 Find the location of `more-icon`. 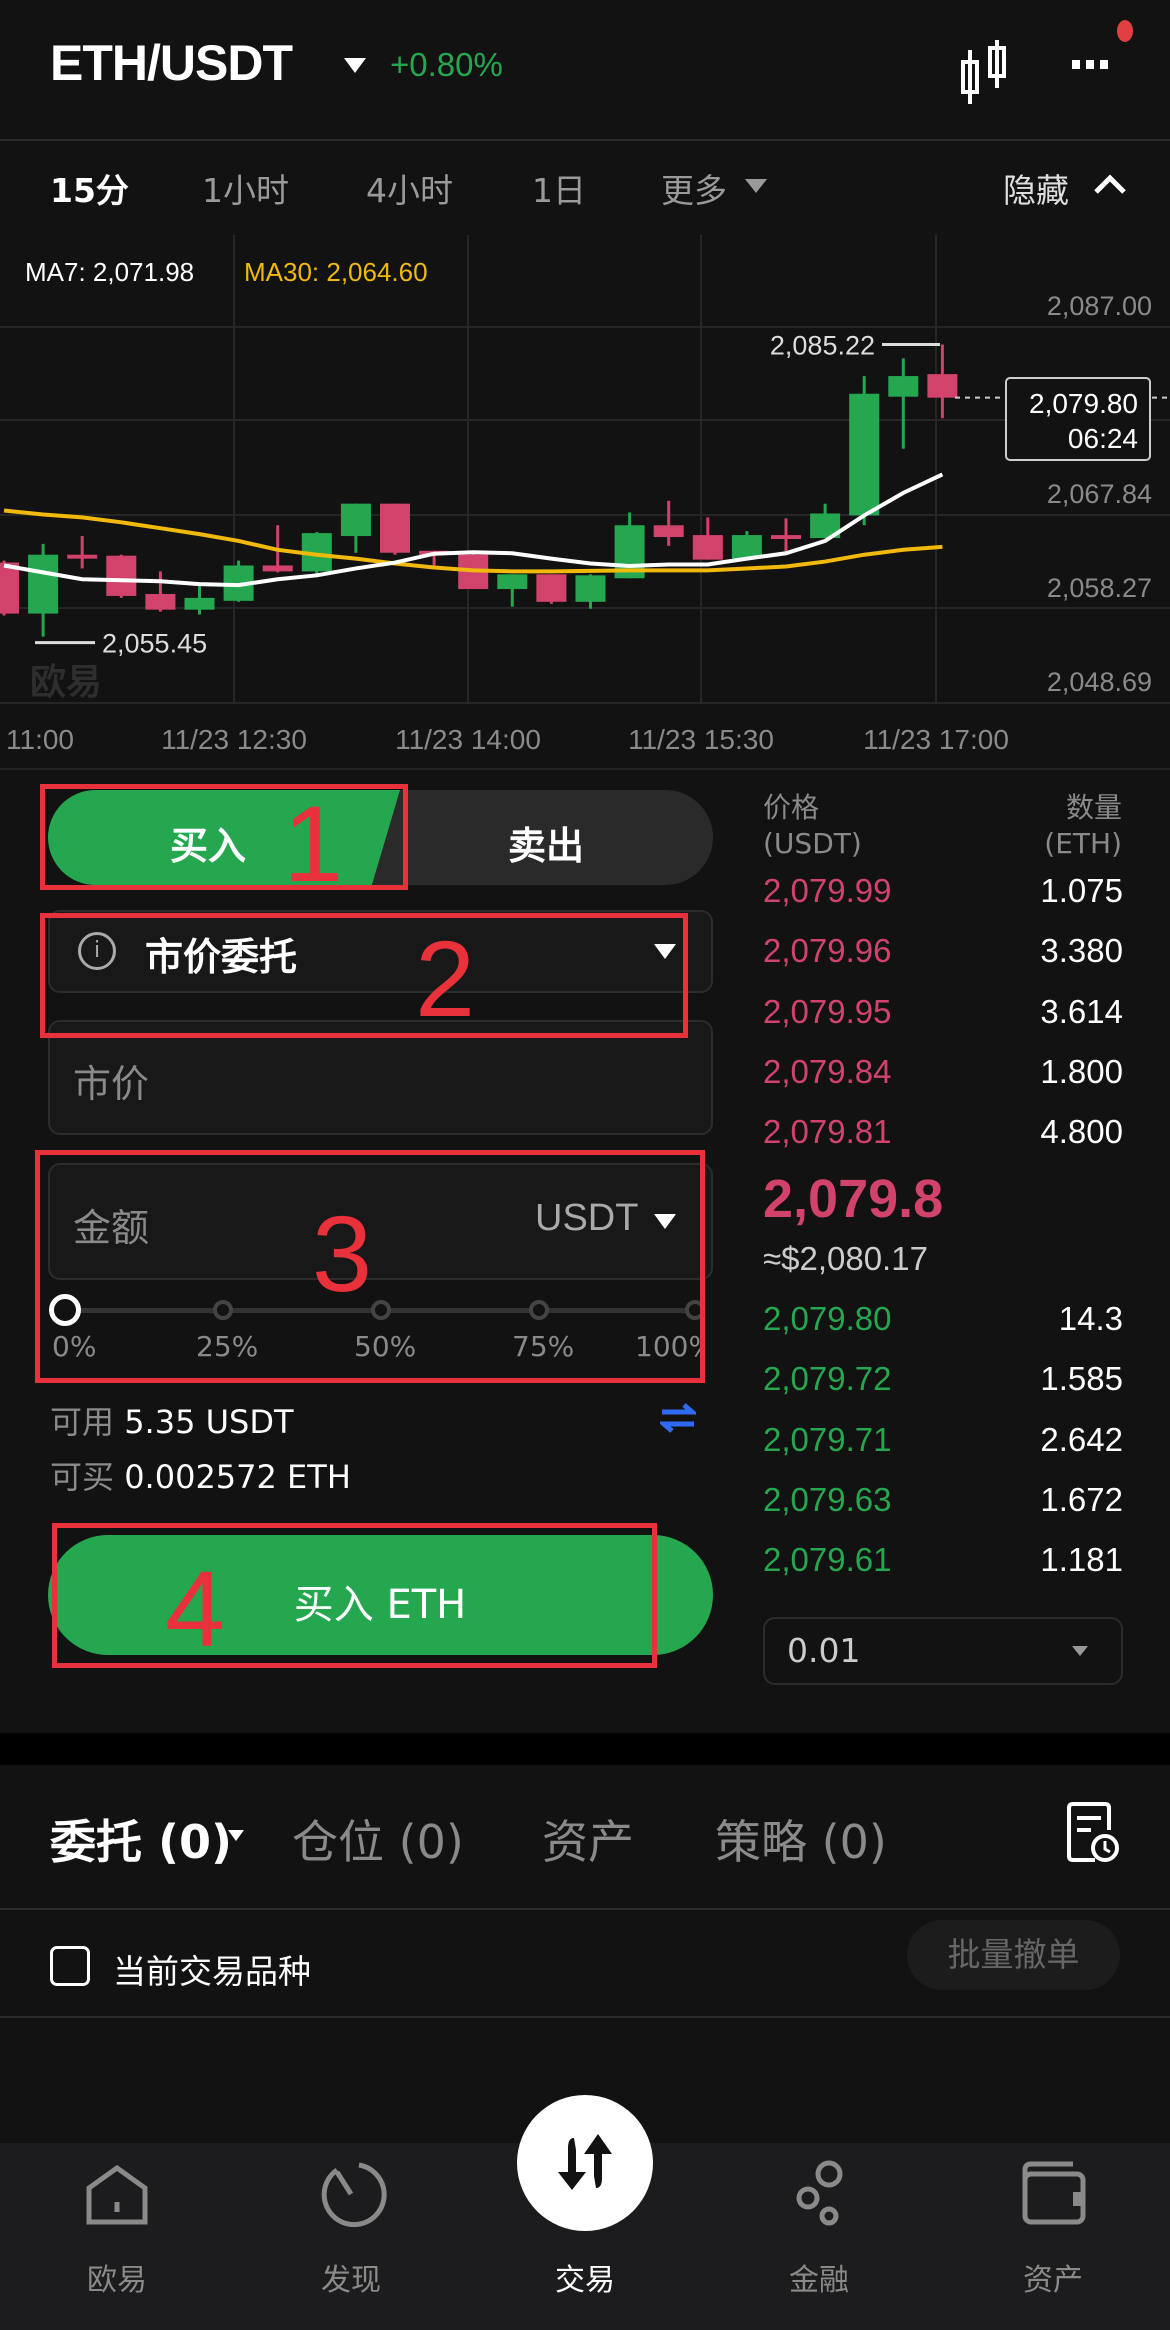

more-icon is located at coordinates (1090, 64).